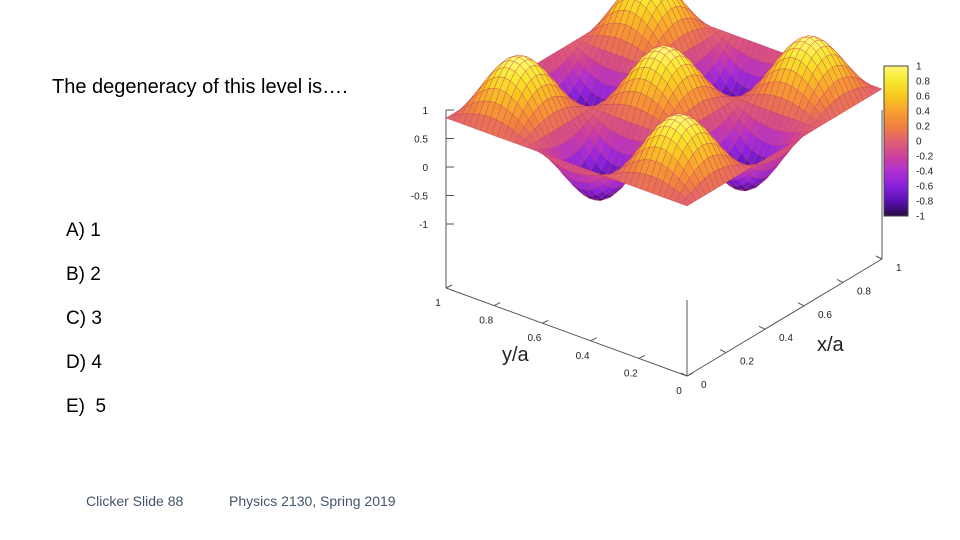 This screenshot has height=540, width=960. I want to click on answer-list: A) 1 B) 2 C) 3 D) 4 E) 5, so click(86, 327).